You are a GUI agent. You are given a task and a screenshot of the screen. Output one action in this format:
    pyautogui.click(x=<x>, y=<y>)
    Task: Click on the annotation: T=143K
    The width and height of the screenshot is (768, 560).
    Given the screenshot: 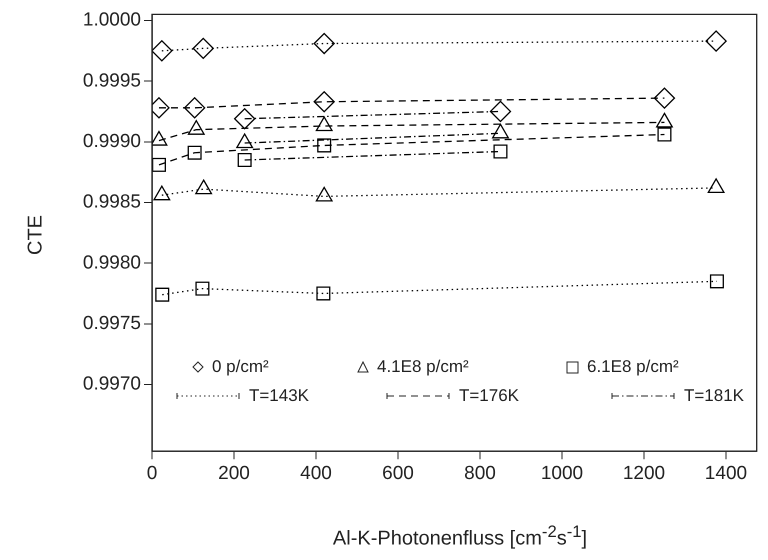 What is the action you would take?
    pyautogui.click(x=279, y=396)
    